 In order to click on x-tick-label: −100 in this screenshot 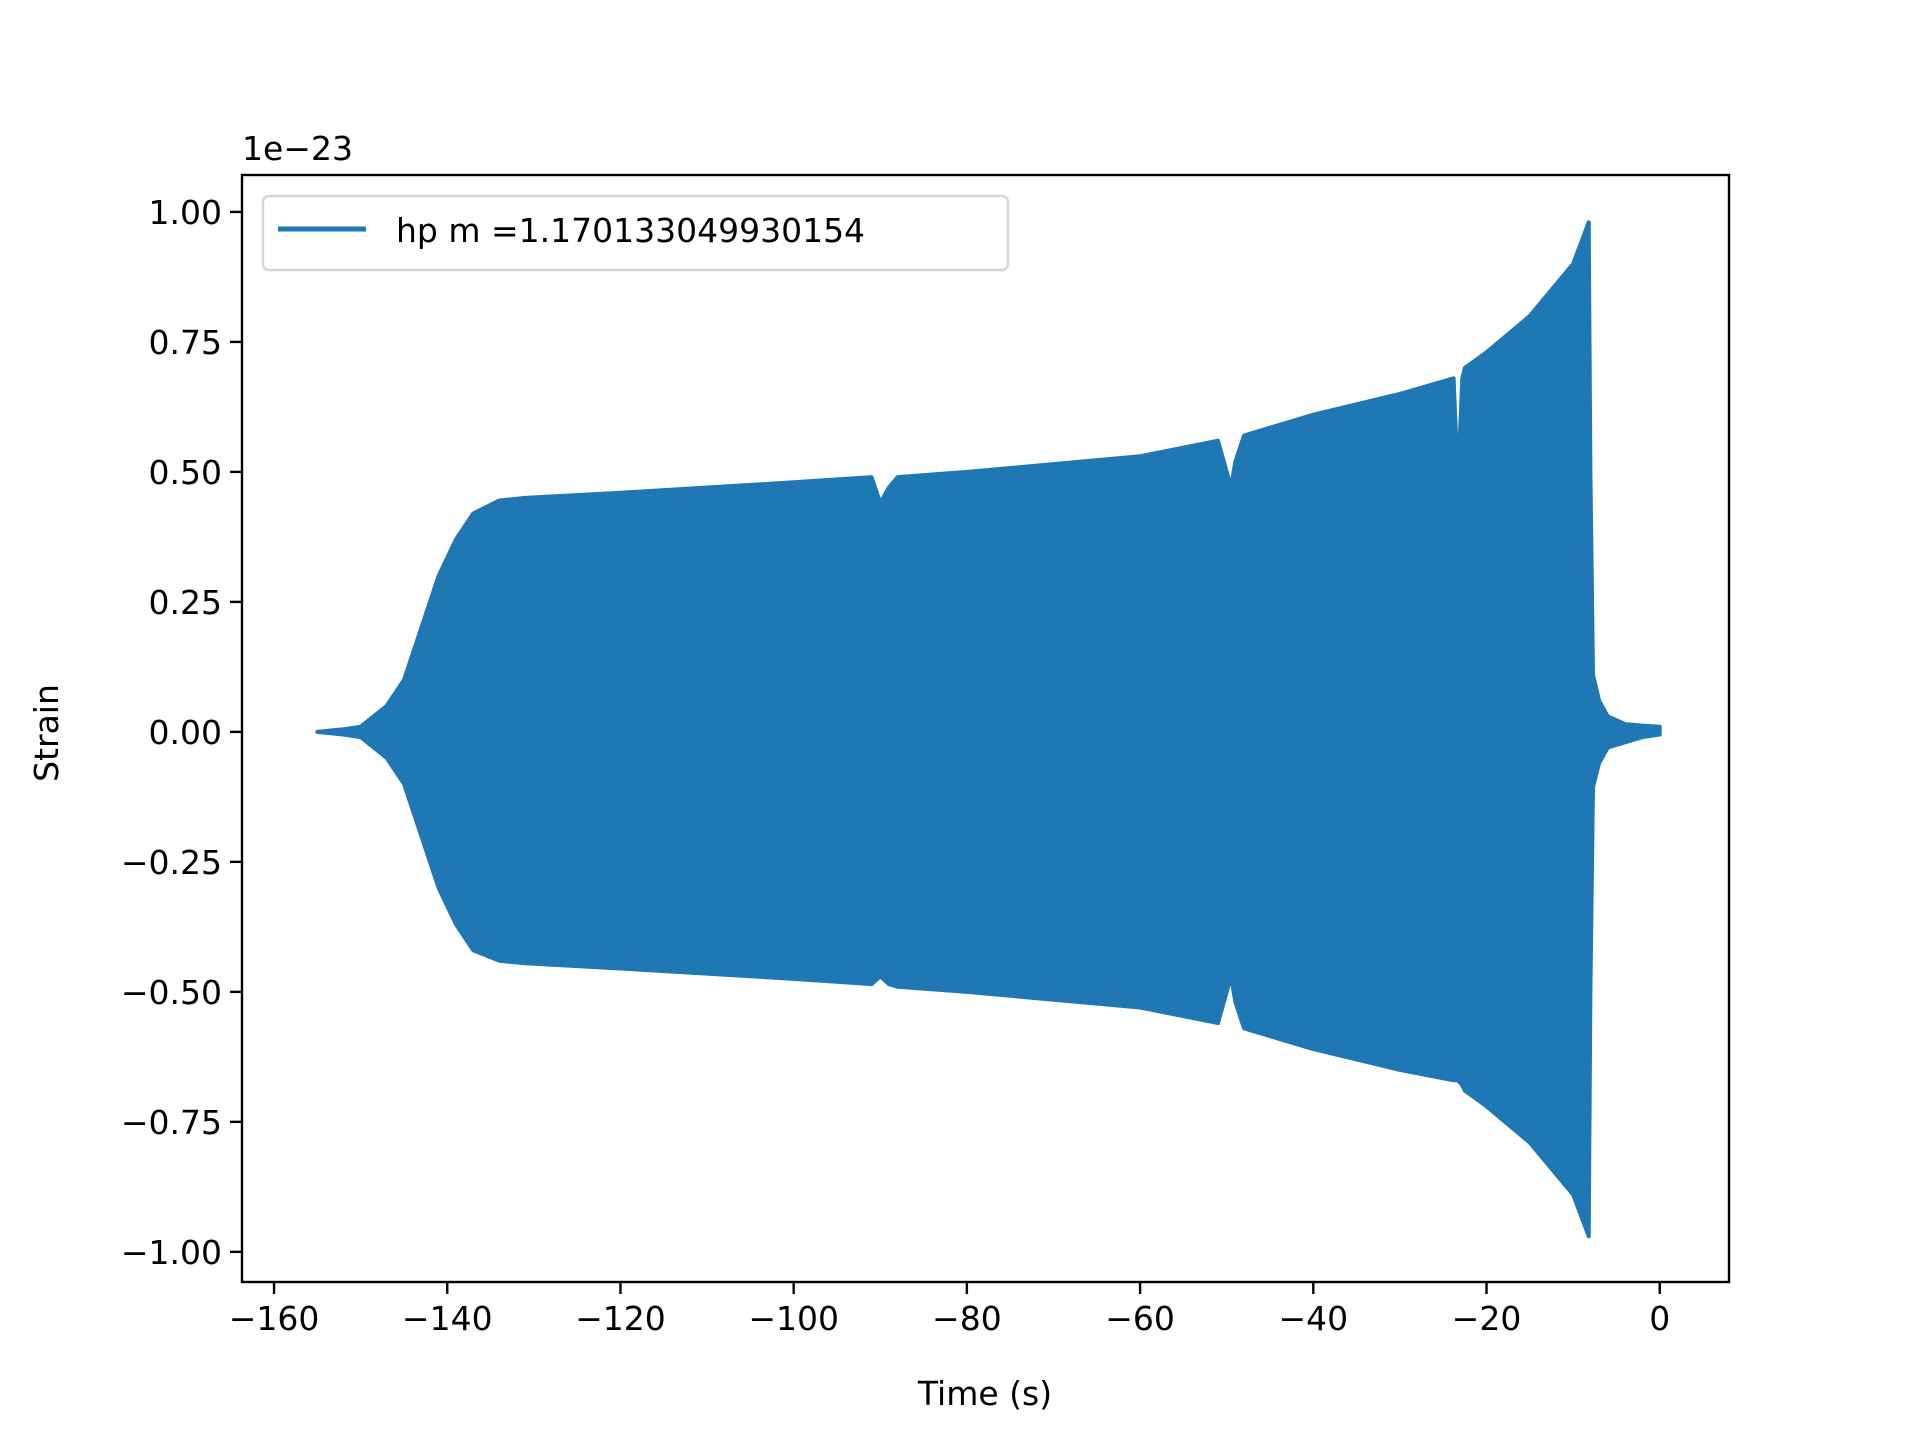, I will do `click(793, 1318)`.